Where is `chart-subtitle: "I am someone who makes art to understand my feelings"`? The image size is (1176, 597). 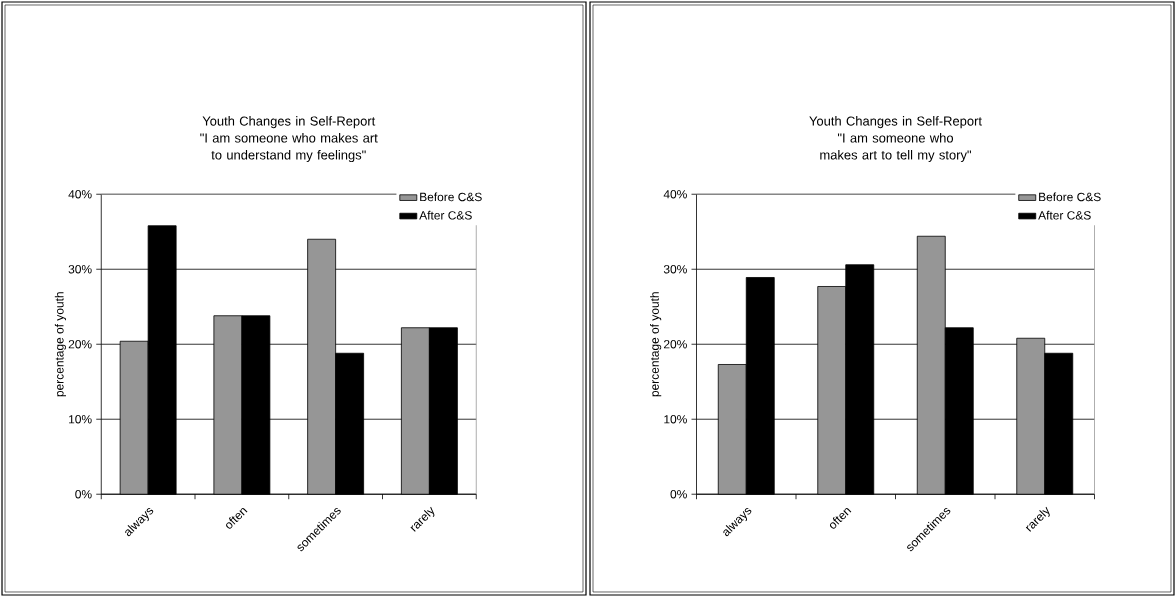
chart-subtitle: "I am someone who makes art to understand my feelings" is located at coordinates (289, 148).